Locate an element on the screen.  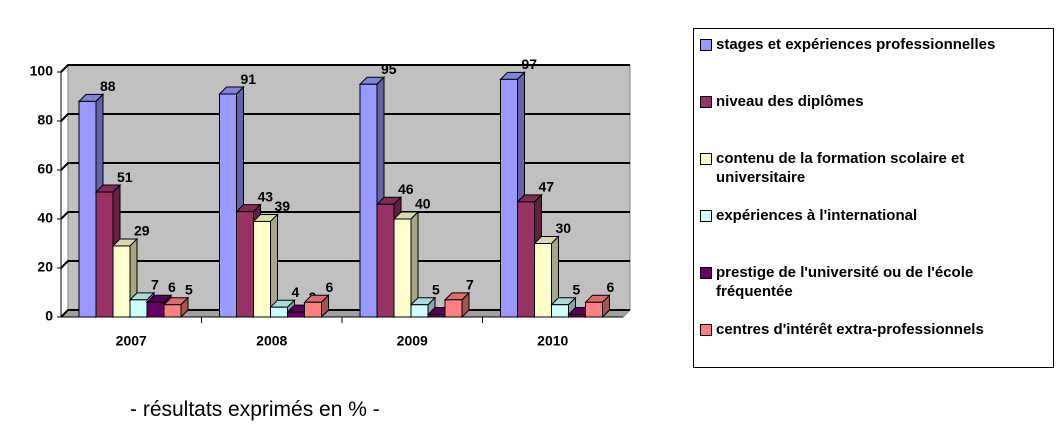
value-label: 30 is located at coordinates (564, 228).